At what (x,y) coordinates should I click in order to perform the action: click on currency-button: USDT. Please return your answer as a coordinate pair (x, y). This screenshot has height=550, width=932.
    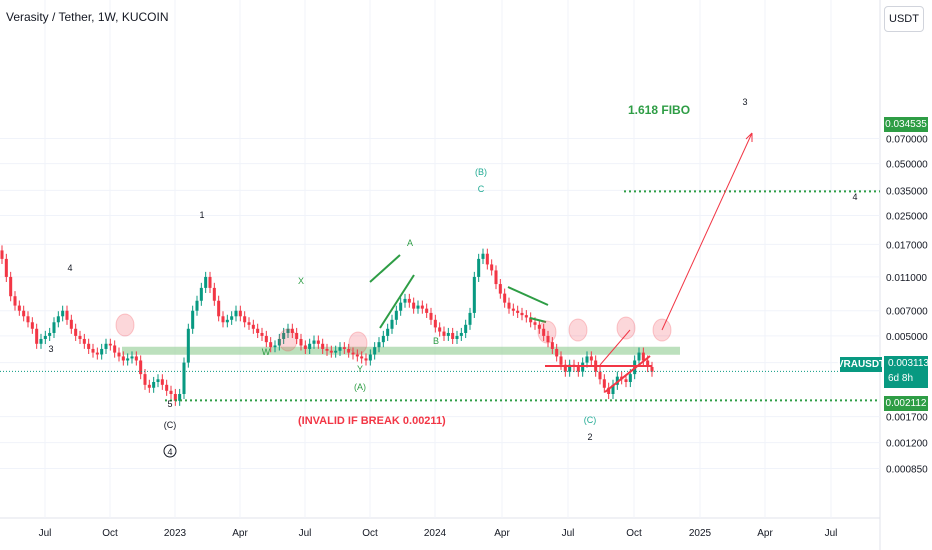
    Looking at the image, I should click on (904, 19).